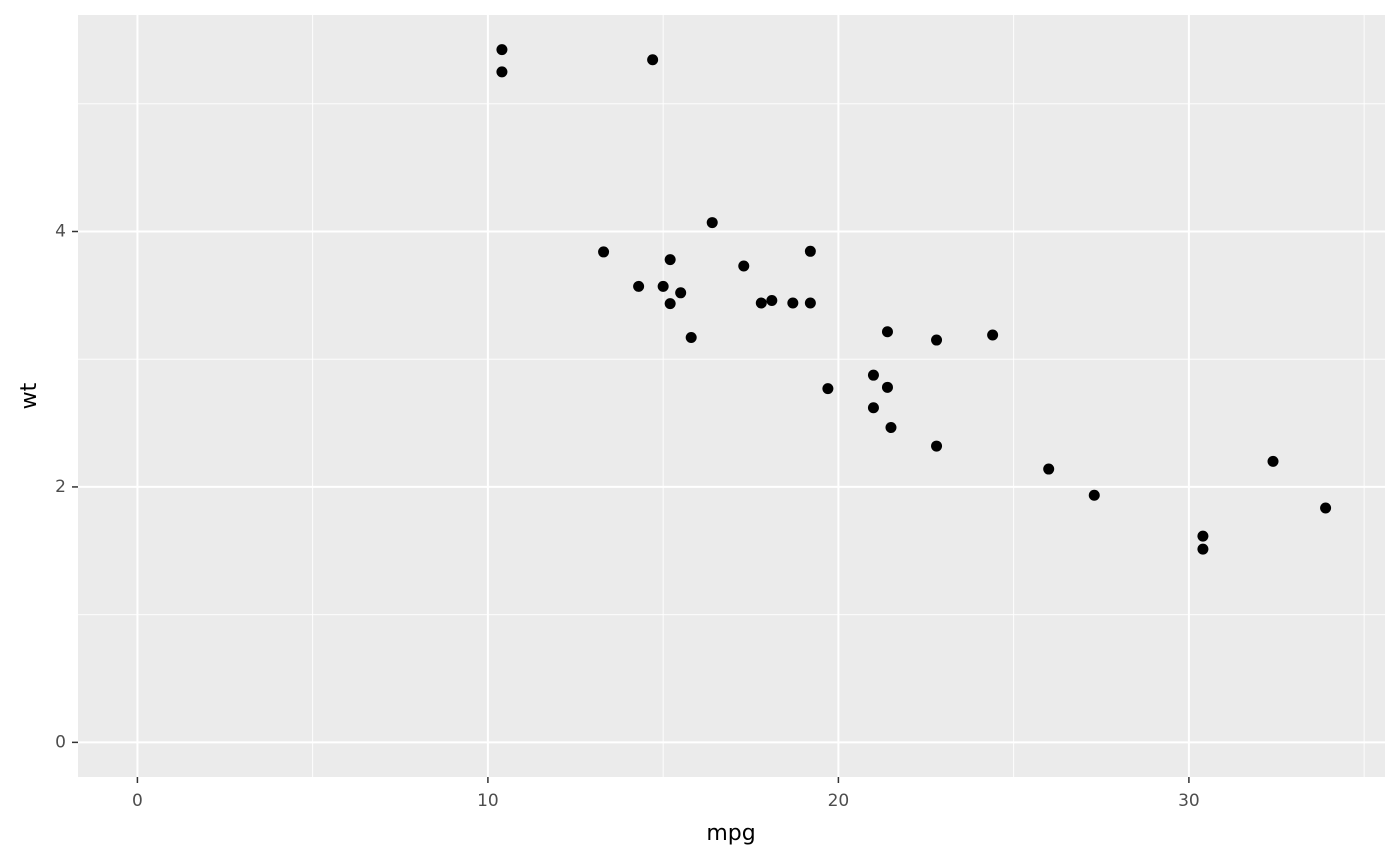 The height and width of the screenshot is (866, 1400). Describe the element at coordinates (60, 487) in the screenshot. I see `y-tick-label: 2` at that location.